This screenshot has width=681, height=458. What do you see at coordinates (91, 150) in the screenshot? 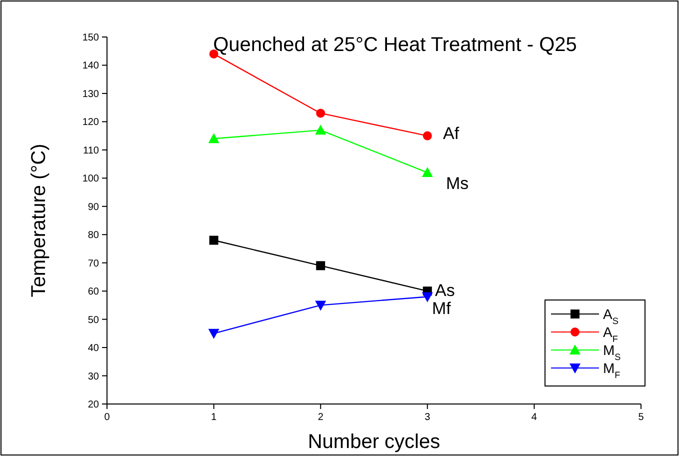
I see `y-tick-label: 110` at bounding box center [91, 150].